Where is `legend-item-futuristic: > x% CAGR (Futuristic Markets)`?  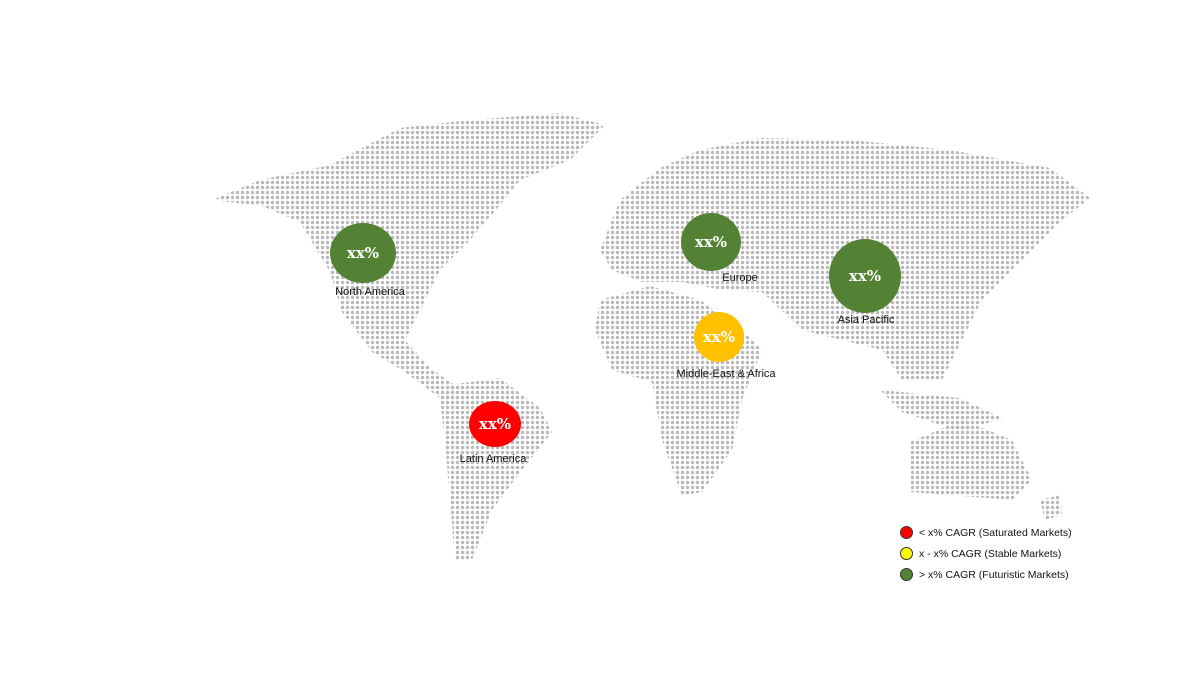
legend-item-futuristic: > x% CAGR (Futuristic Markets) is located at coordinates (986, 574).